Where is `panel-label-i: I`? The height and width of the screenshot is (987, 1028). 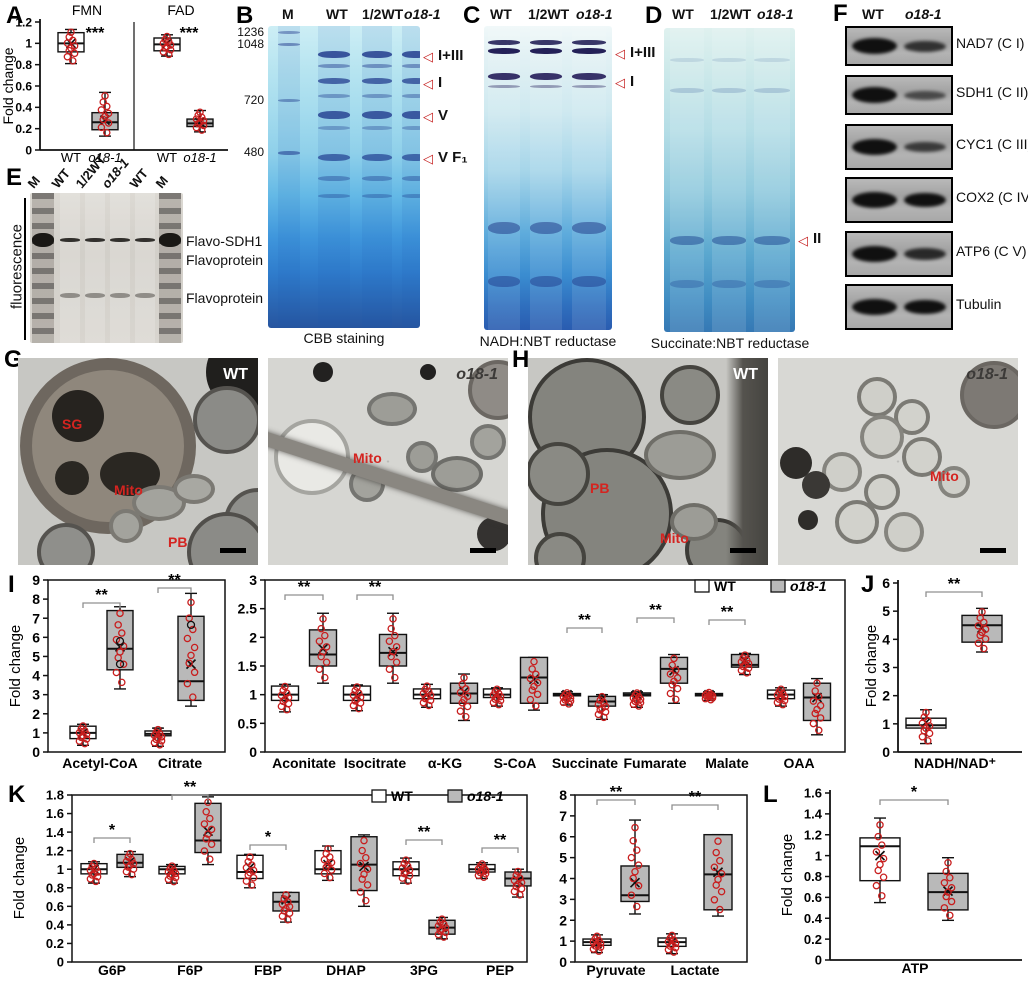
panel-label-i: I is located at coordinates (11, 584).